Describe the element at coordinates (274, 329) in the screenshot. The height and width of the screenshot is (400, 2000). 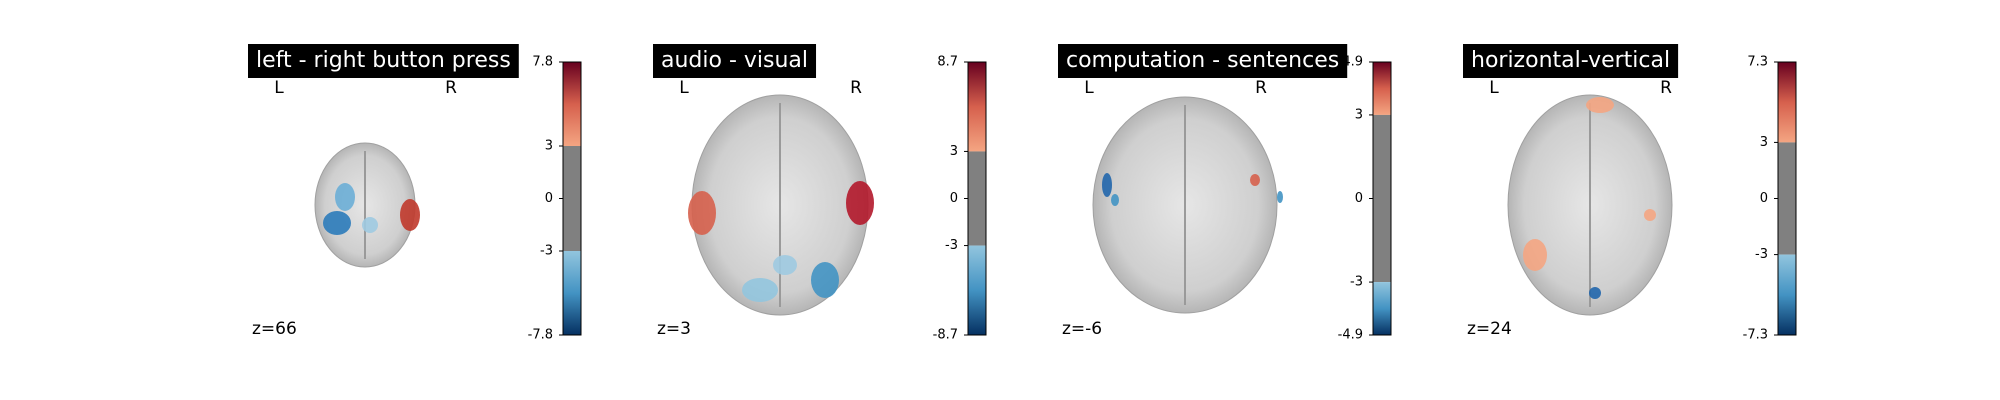
I see `slice-label: z=66` at that location.